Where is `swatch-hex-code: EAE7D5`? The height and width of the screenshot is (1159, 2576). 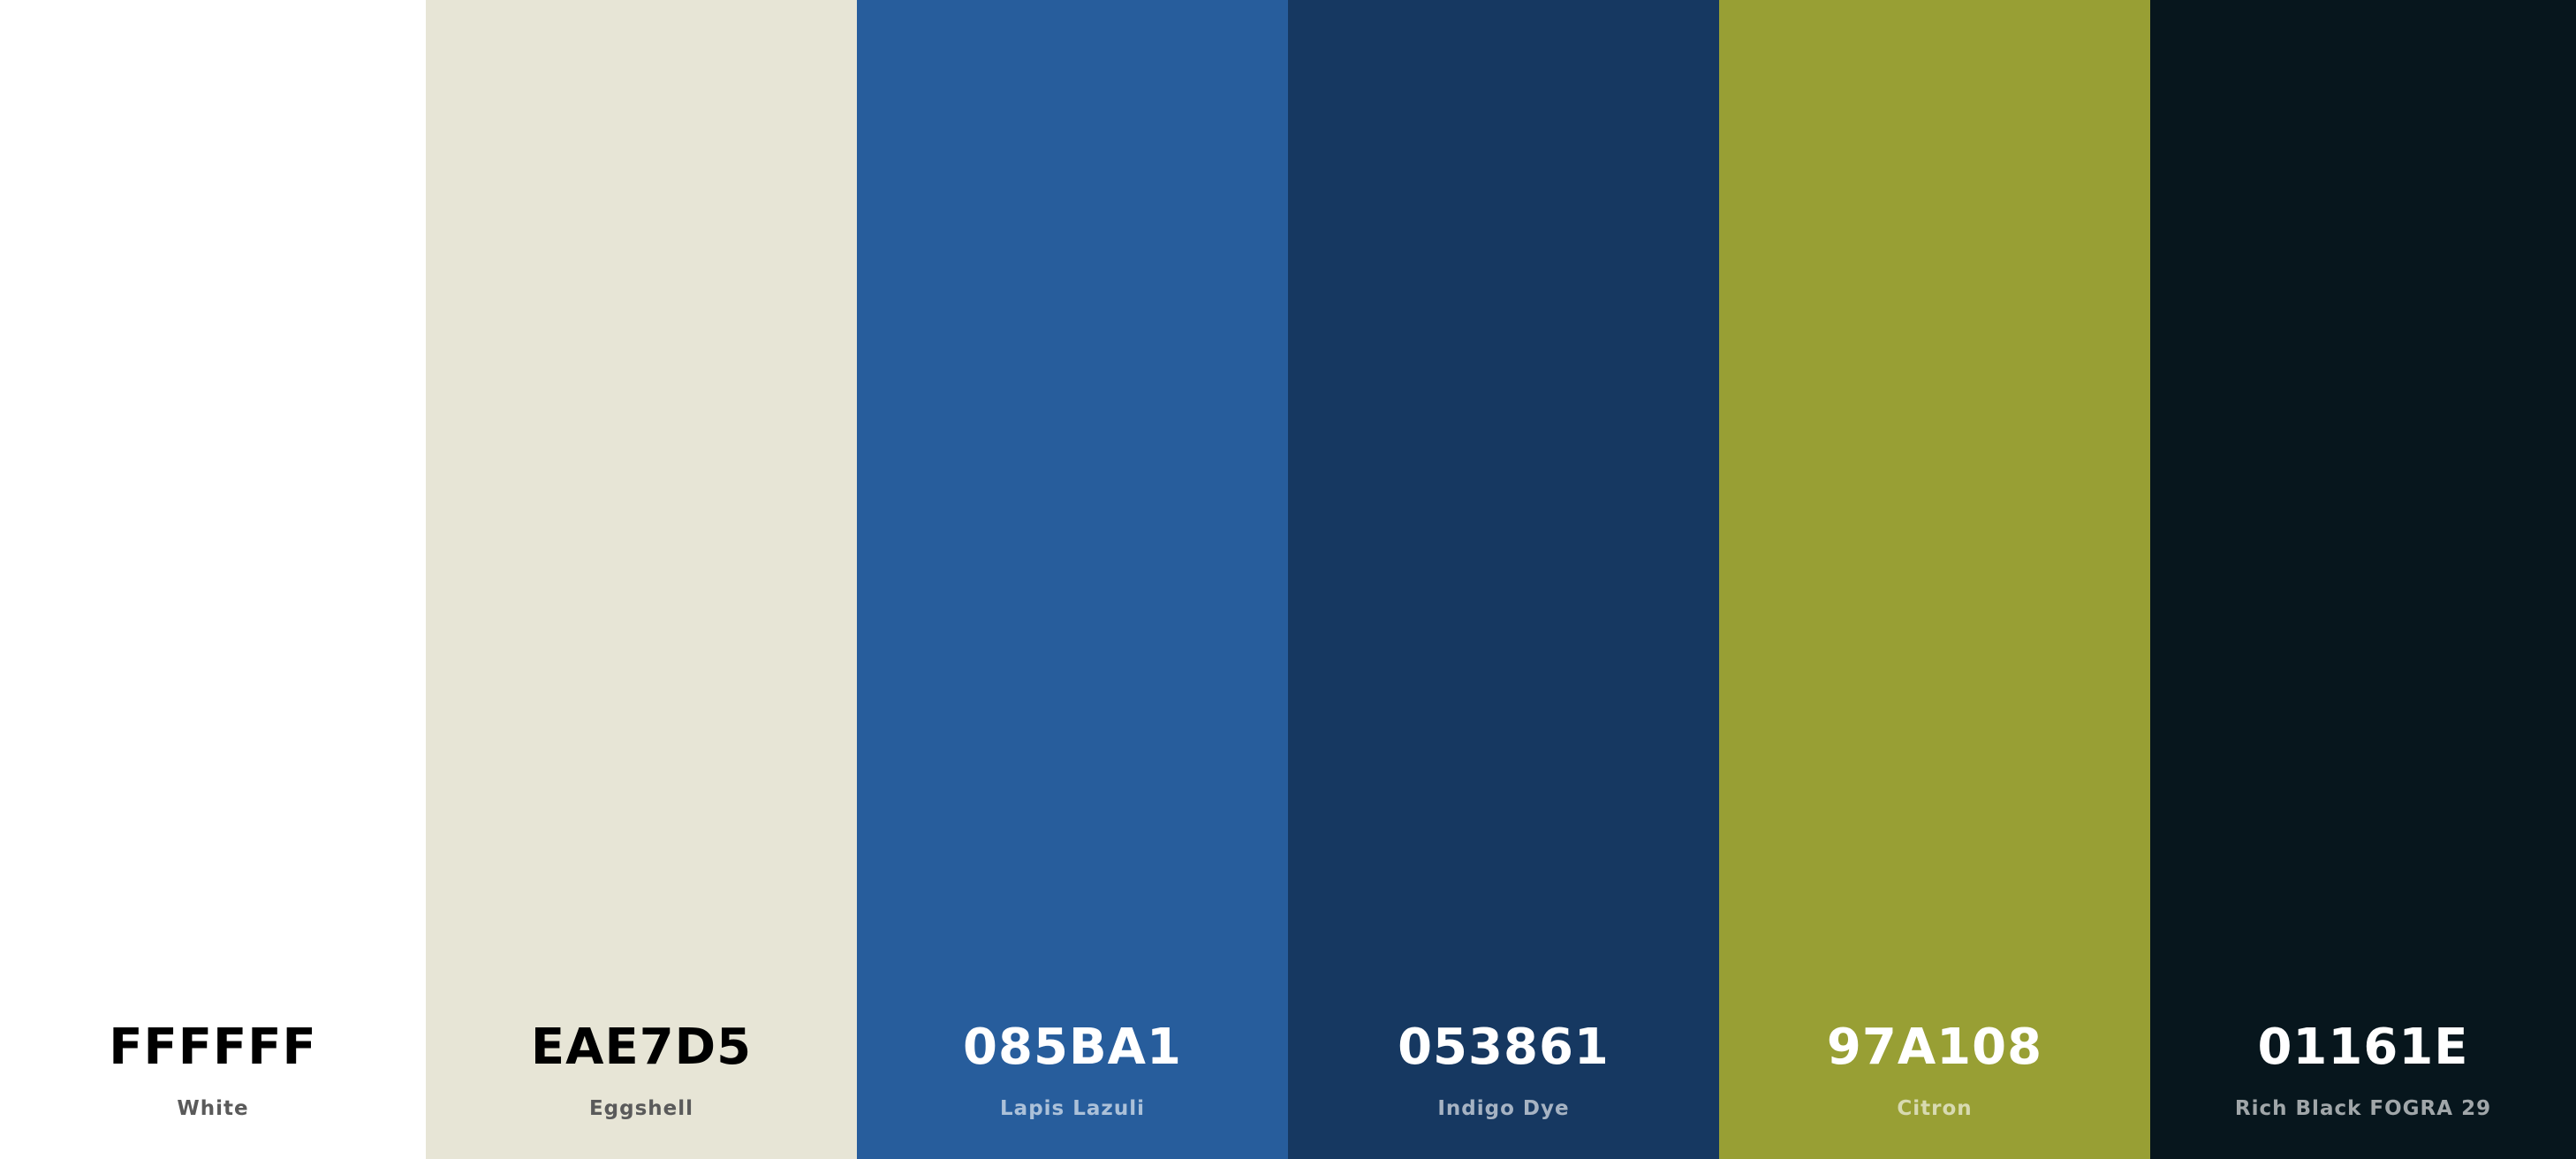
swatch-hex-code: EAE7D5 is located at coordinates (642, 1048).